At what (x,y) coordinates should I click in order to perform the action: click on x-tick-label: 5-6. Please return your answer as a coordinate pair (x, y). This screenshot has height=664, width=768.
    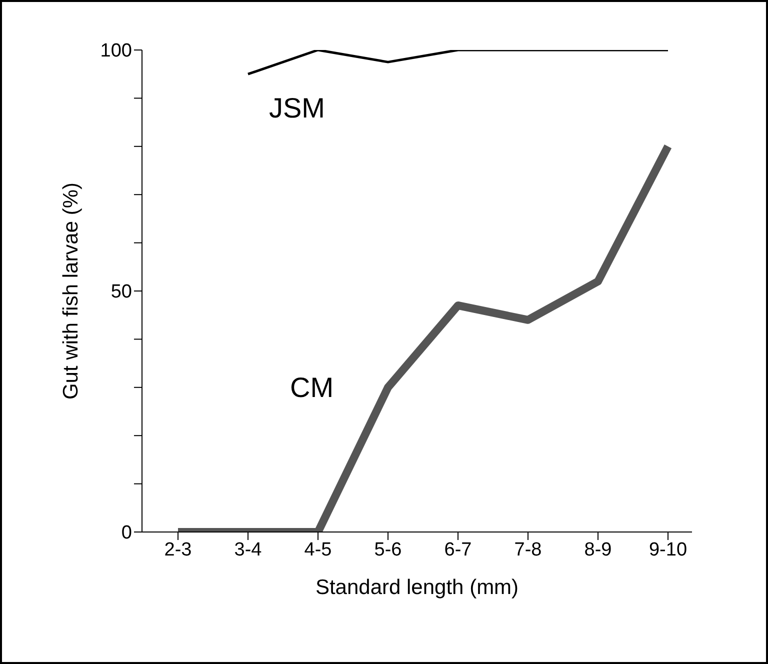
    Looking at the image, I should click on (388, 549).